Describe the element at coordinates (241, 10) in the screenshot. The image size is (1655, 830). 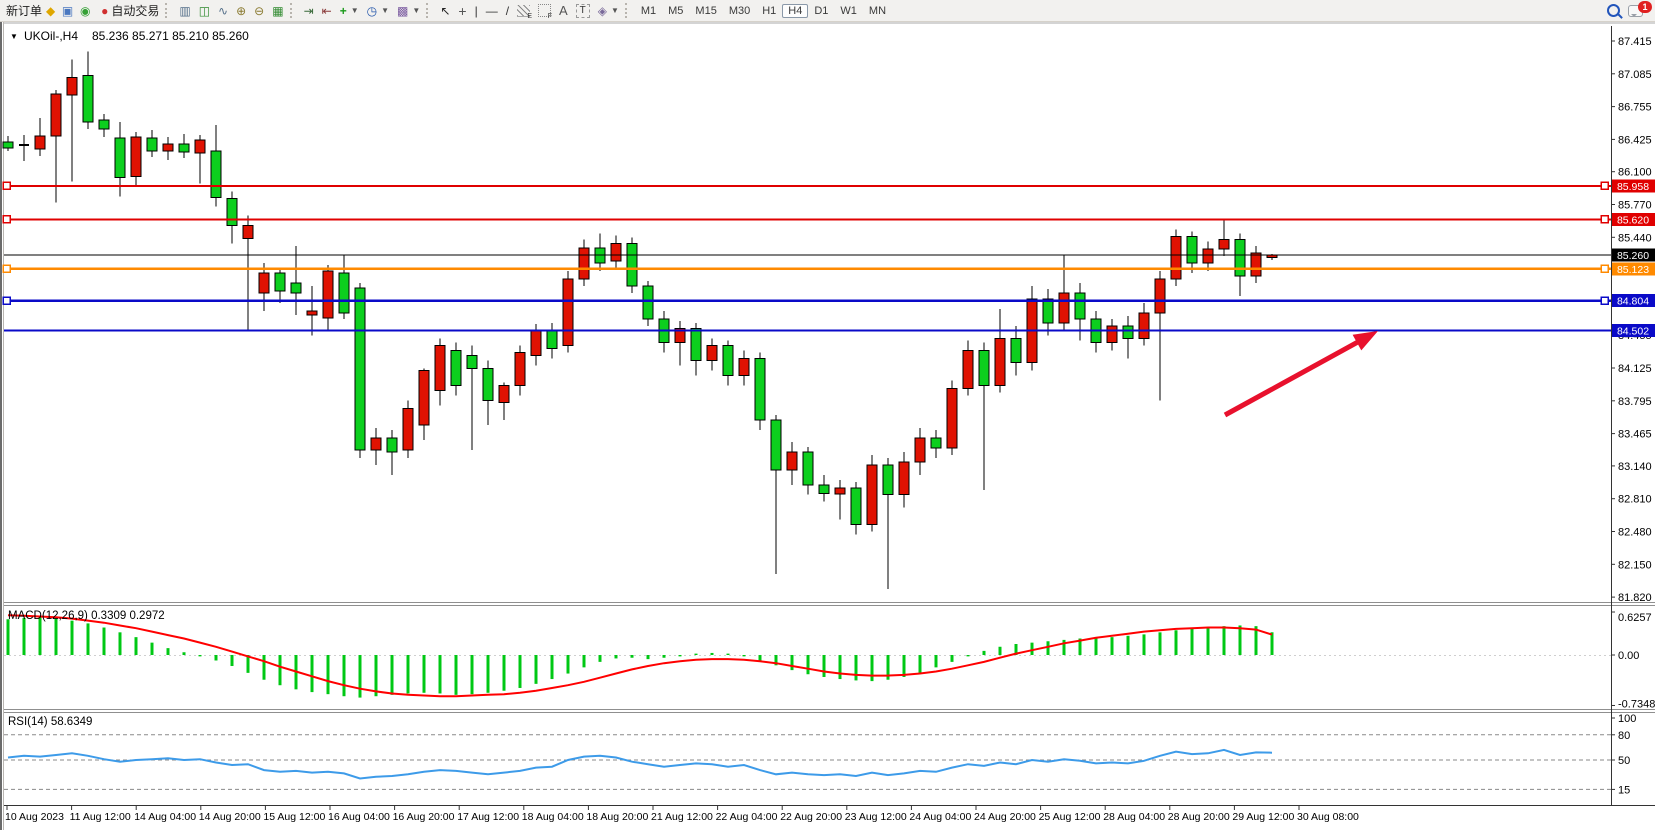
I see `zoom-in-button: ⊕` at that location.